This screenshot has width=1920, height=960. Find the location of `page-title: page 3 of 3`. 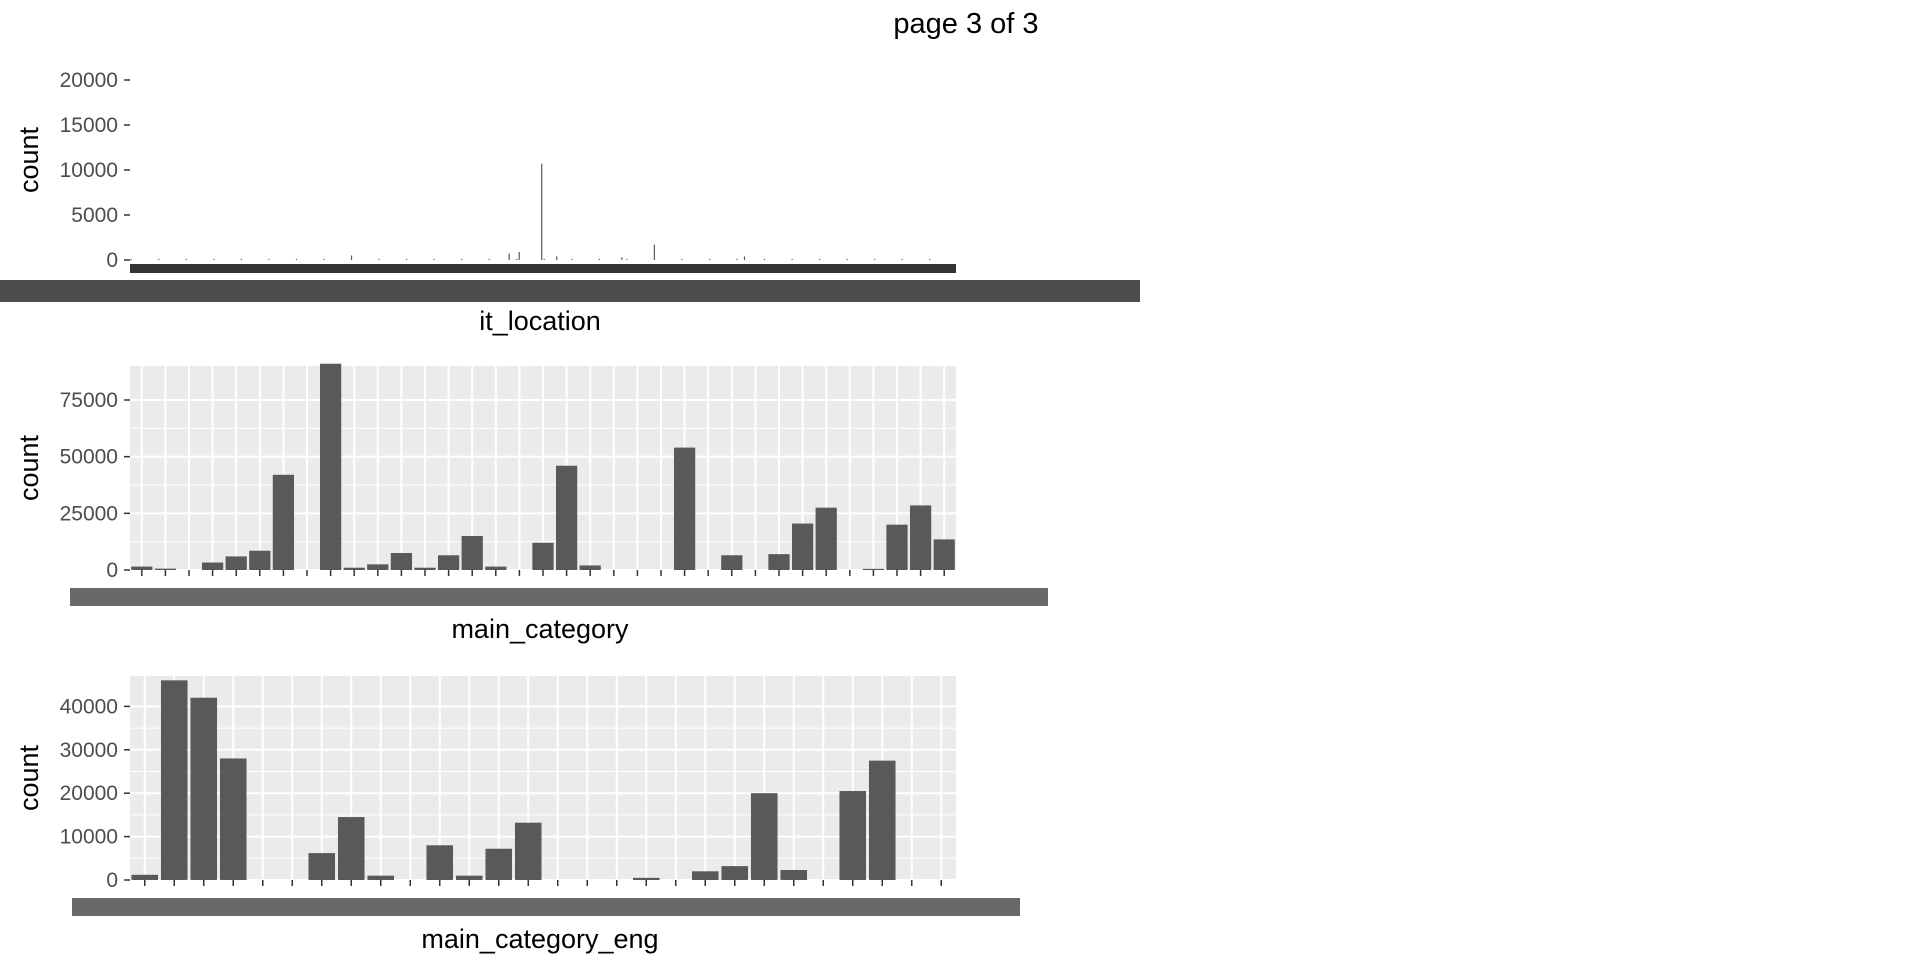

page-title: page 3 of 3 is located at coordinates (965, 24).